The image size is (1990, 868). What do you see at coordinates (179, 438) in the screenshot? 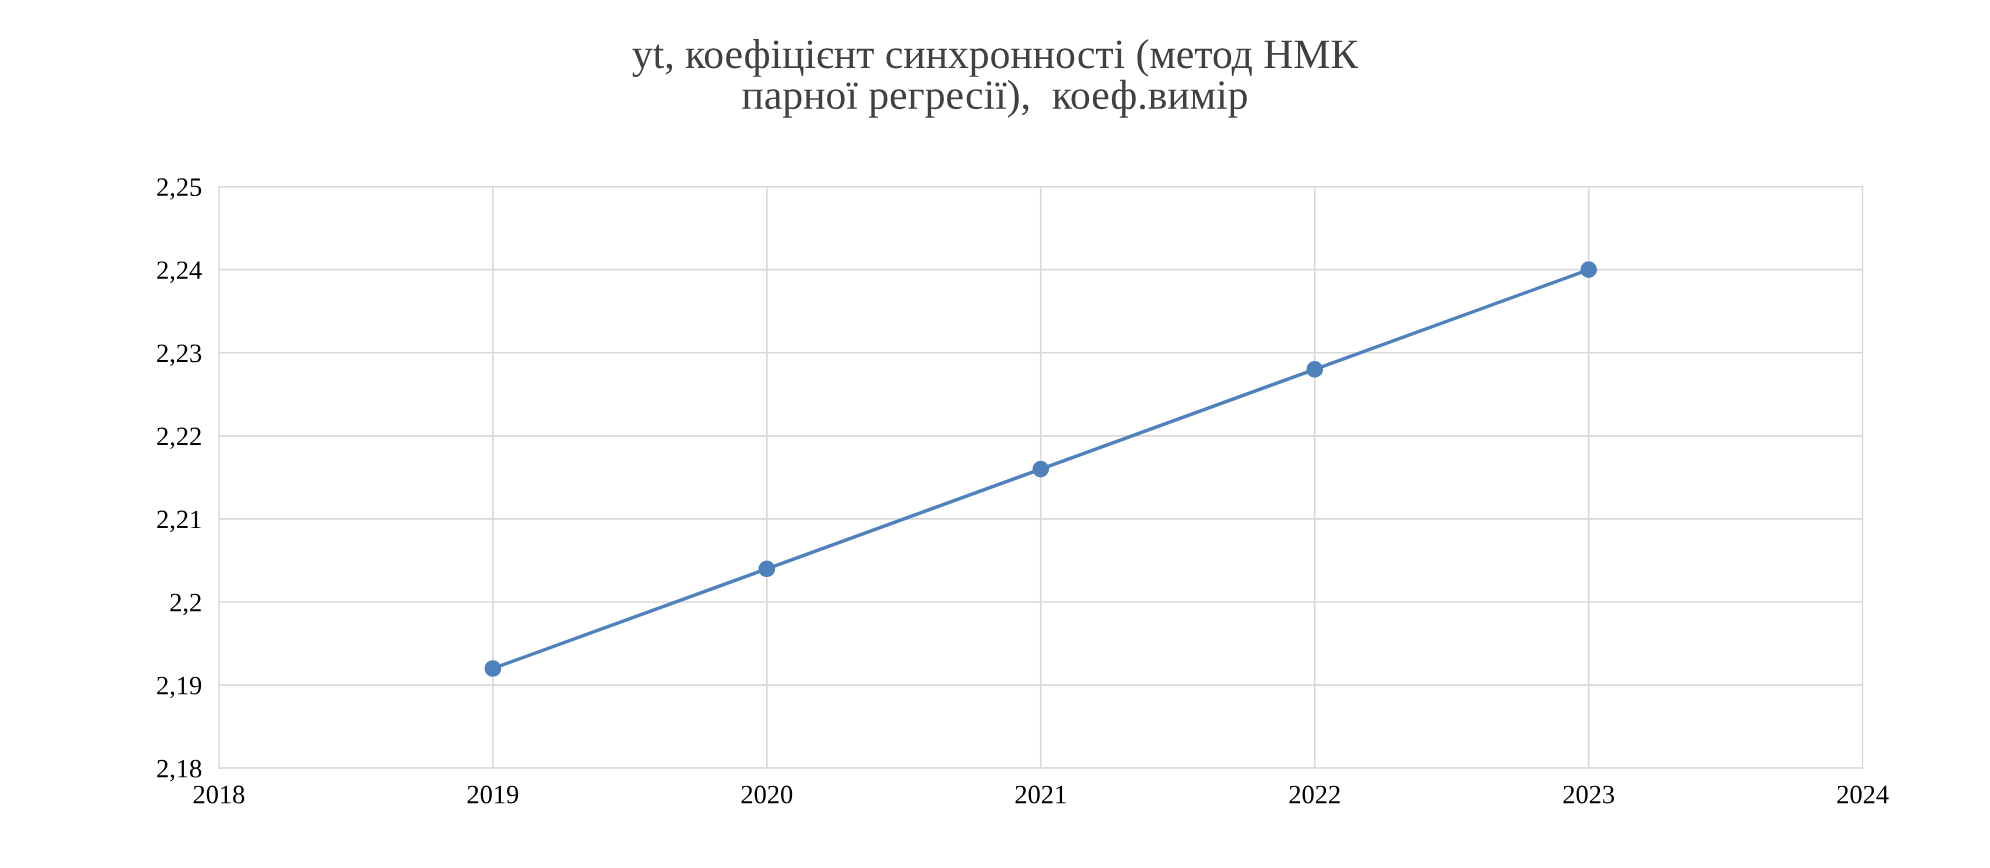
I see `y-tick-label: 2,22` at bounding box center [179, 438].